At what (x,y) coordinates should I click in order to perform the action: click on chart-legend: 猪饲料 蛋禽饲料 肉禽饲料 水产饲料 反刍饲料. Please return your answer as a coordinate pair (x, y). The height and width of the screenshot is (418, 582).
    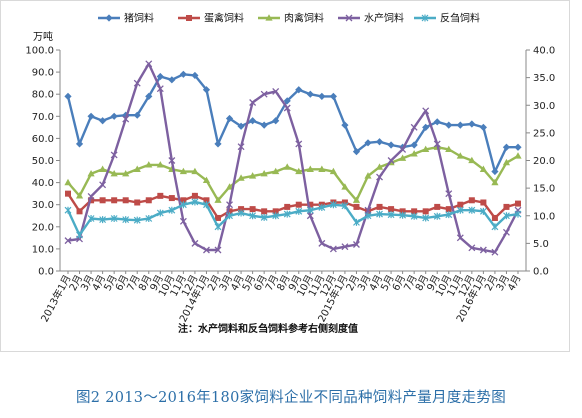
    Looking at the image, I should click on (289, 18).